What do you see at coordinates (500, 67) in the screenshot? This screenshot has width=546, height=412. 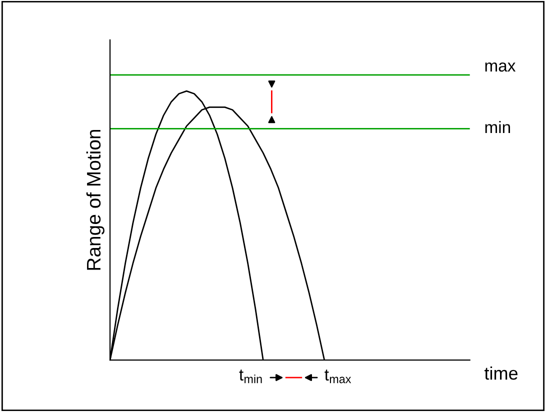 I see `ref-line-label: max` at bounding box center [500, 67].